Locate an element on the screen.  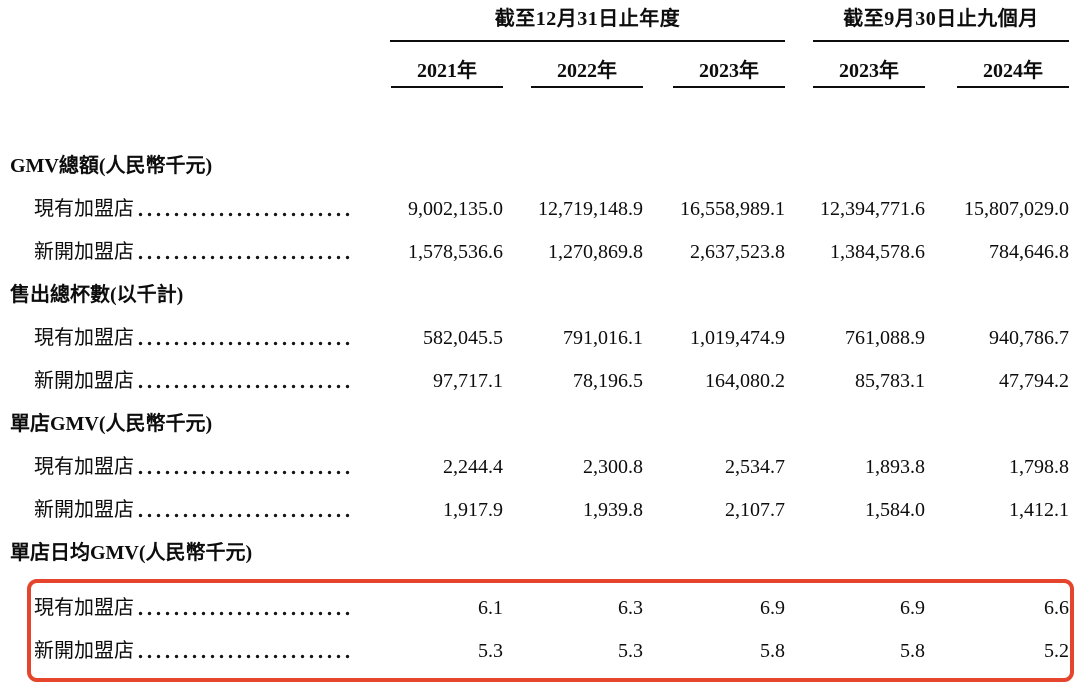
value-2021: 1,578,536.6 is located at coordinates (455, 252).